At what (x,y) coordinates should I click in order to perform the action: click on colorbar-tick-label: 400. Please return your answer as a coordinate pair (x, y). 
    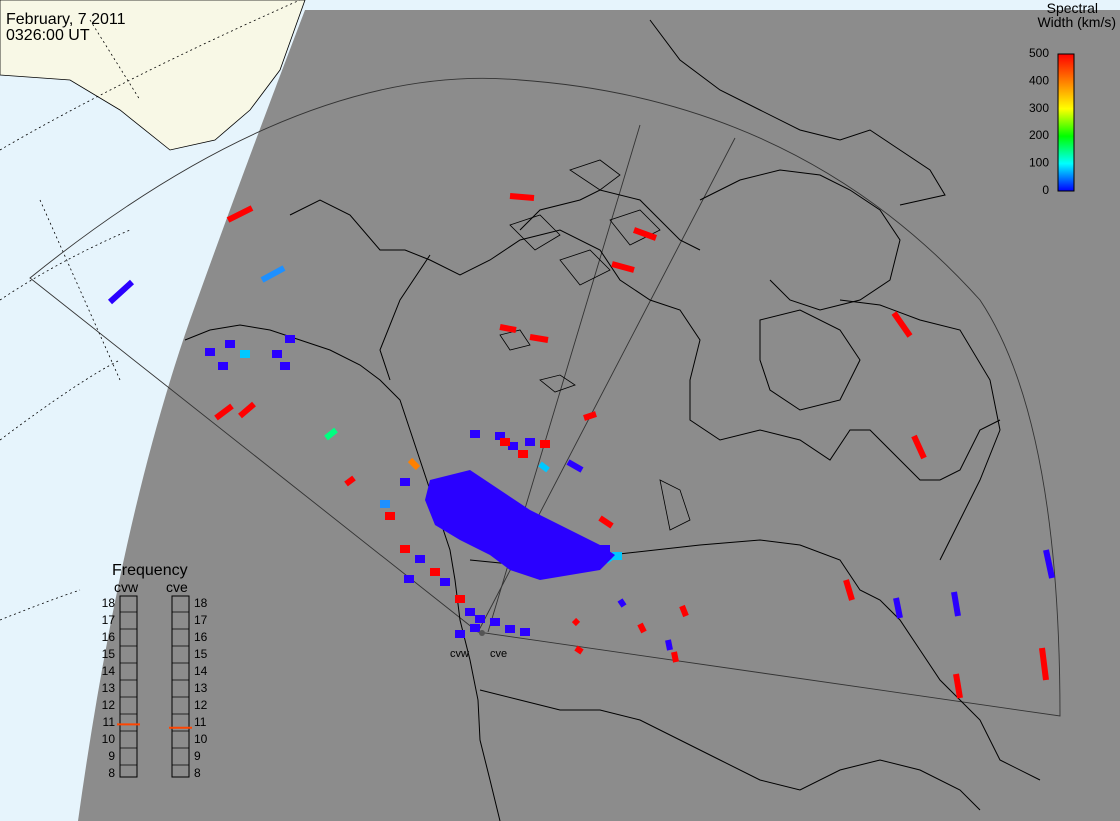
    Looking at the image, I should click on (1039, 80).